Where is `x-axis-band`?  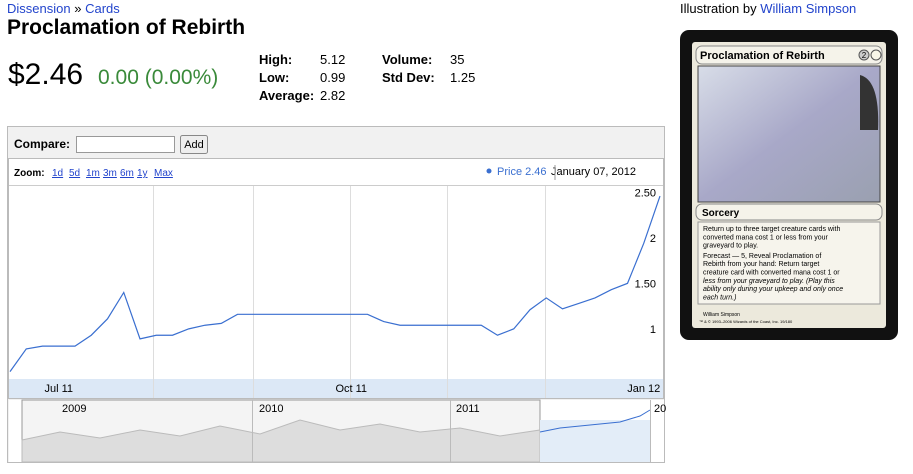
x-axis-band is located at coordinates (336, 388).